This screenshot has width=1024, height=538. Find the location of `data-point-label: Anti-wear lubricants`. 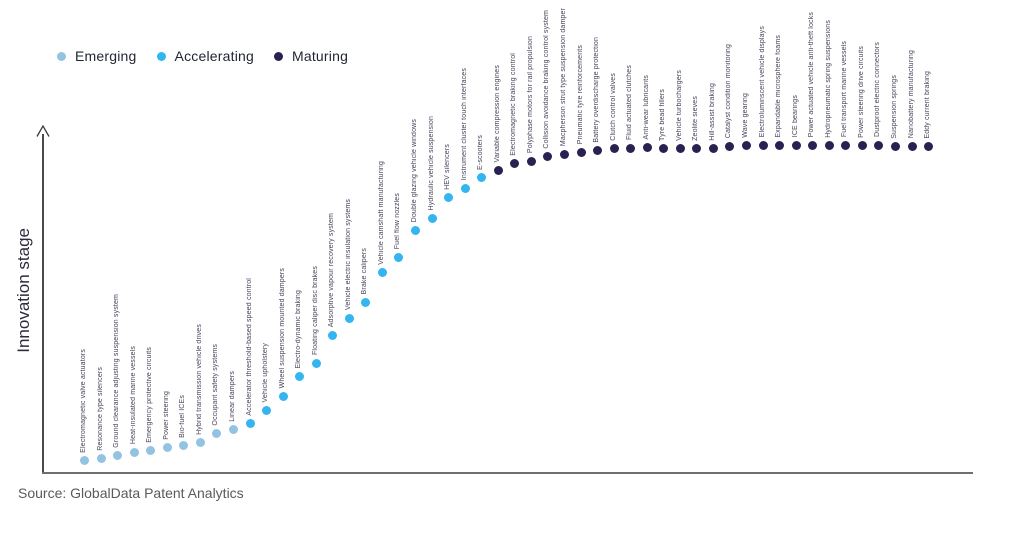

data-point-label: Anti-wear lubricants is located at coordinates (646, 107).